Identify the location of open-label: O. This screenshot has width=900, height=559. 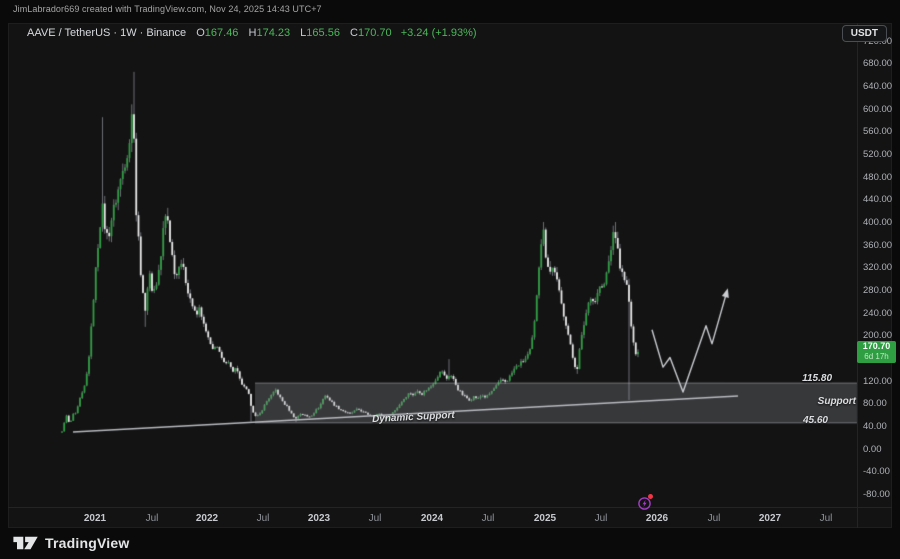
(200, 33).